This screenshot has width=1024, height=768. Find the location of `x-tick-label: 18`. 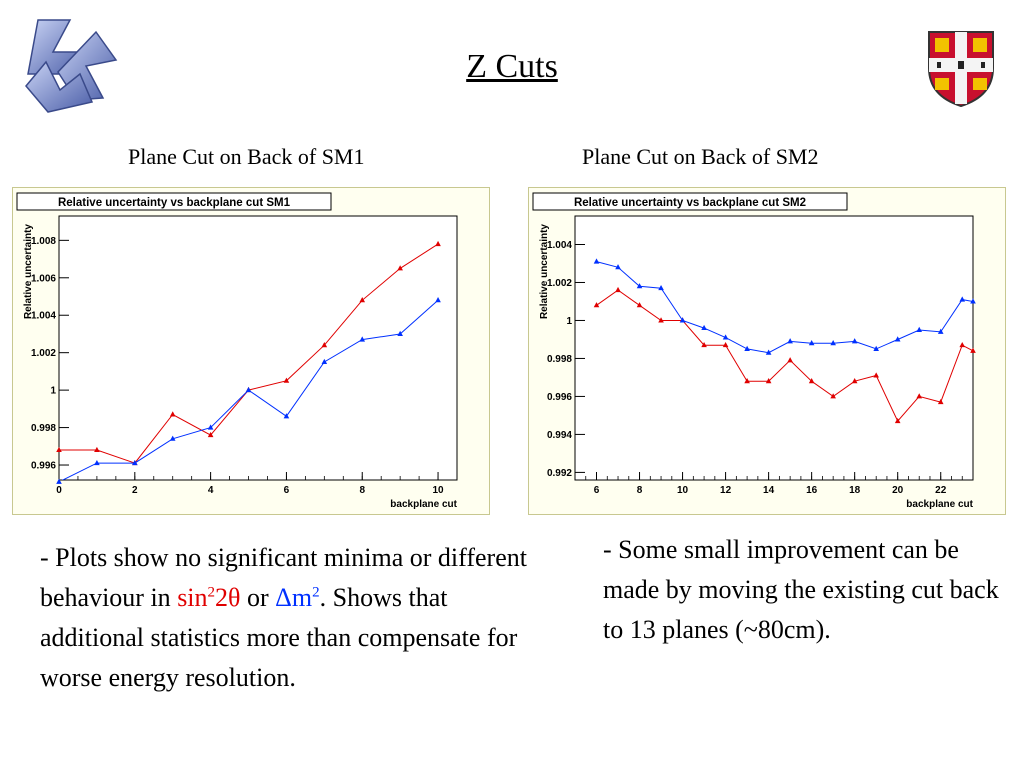

x-tick-label: 18 is located at coordinates (855, 490).